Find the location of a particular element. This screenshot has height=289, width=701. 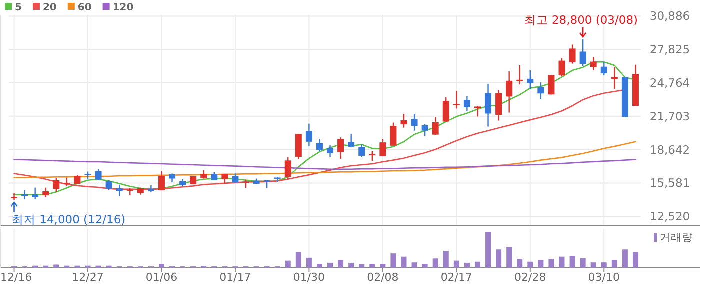

x-tick-label: 01/06 is located at coordinates (162, 277).